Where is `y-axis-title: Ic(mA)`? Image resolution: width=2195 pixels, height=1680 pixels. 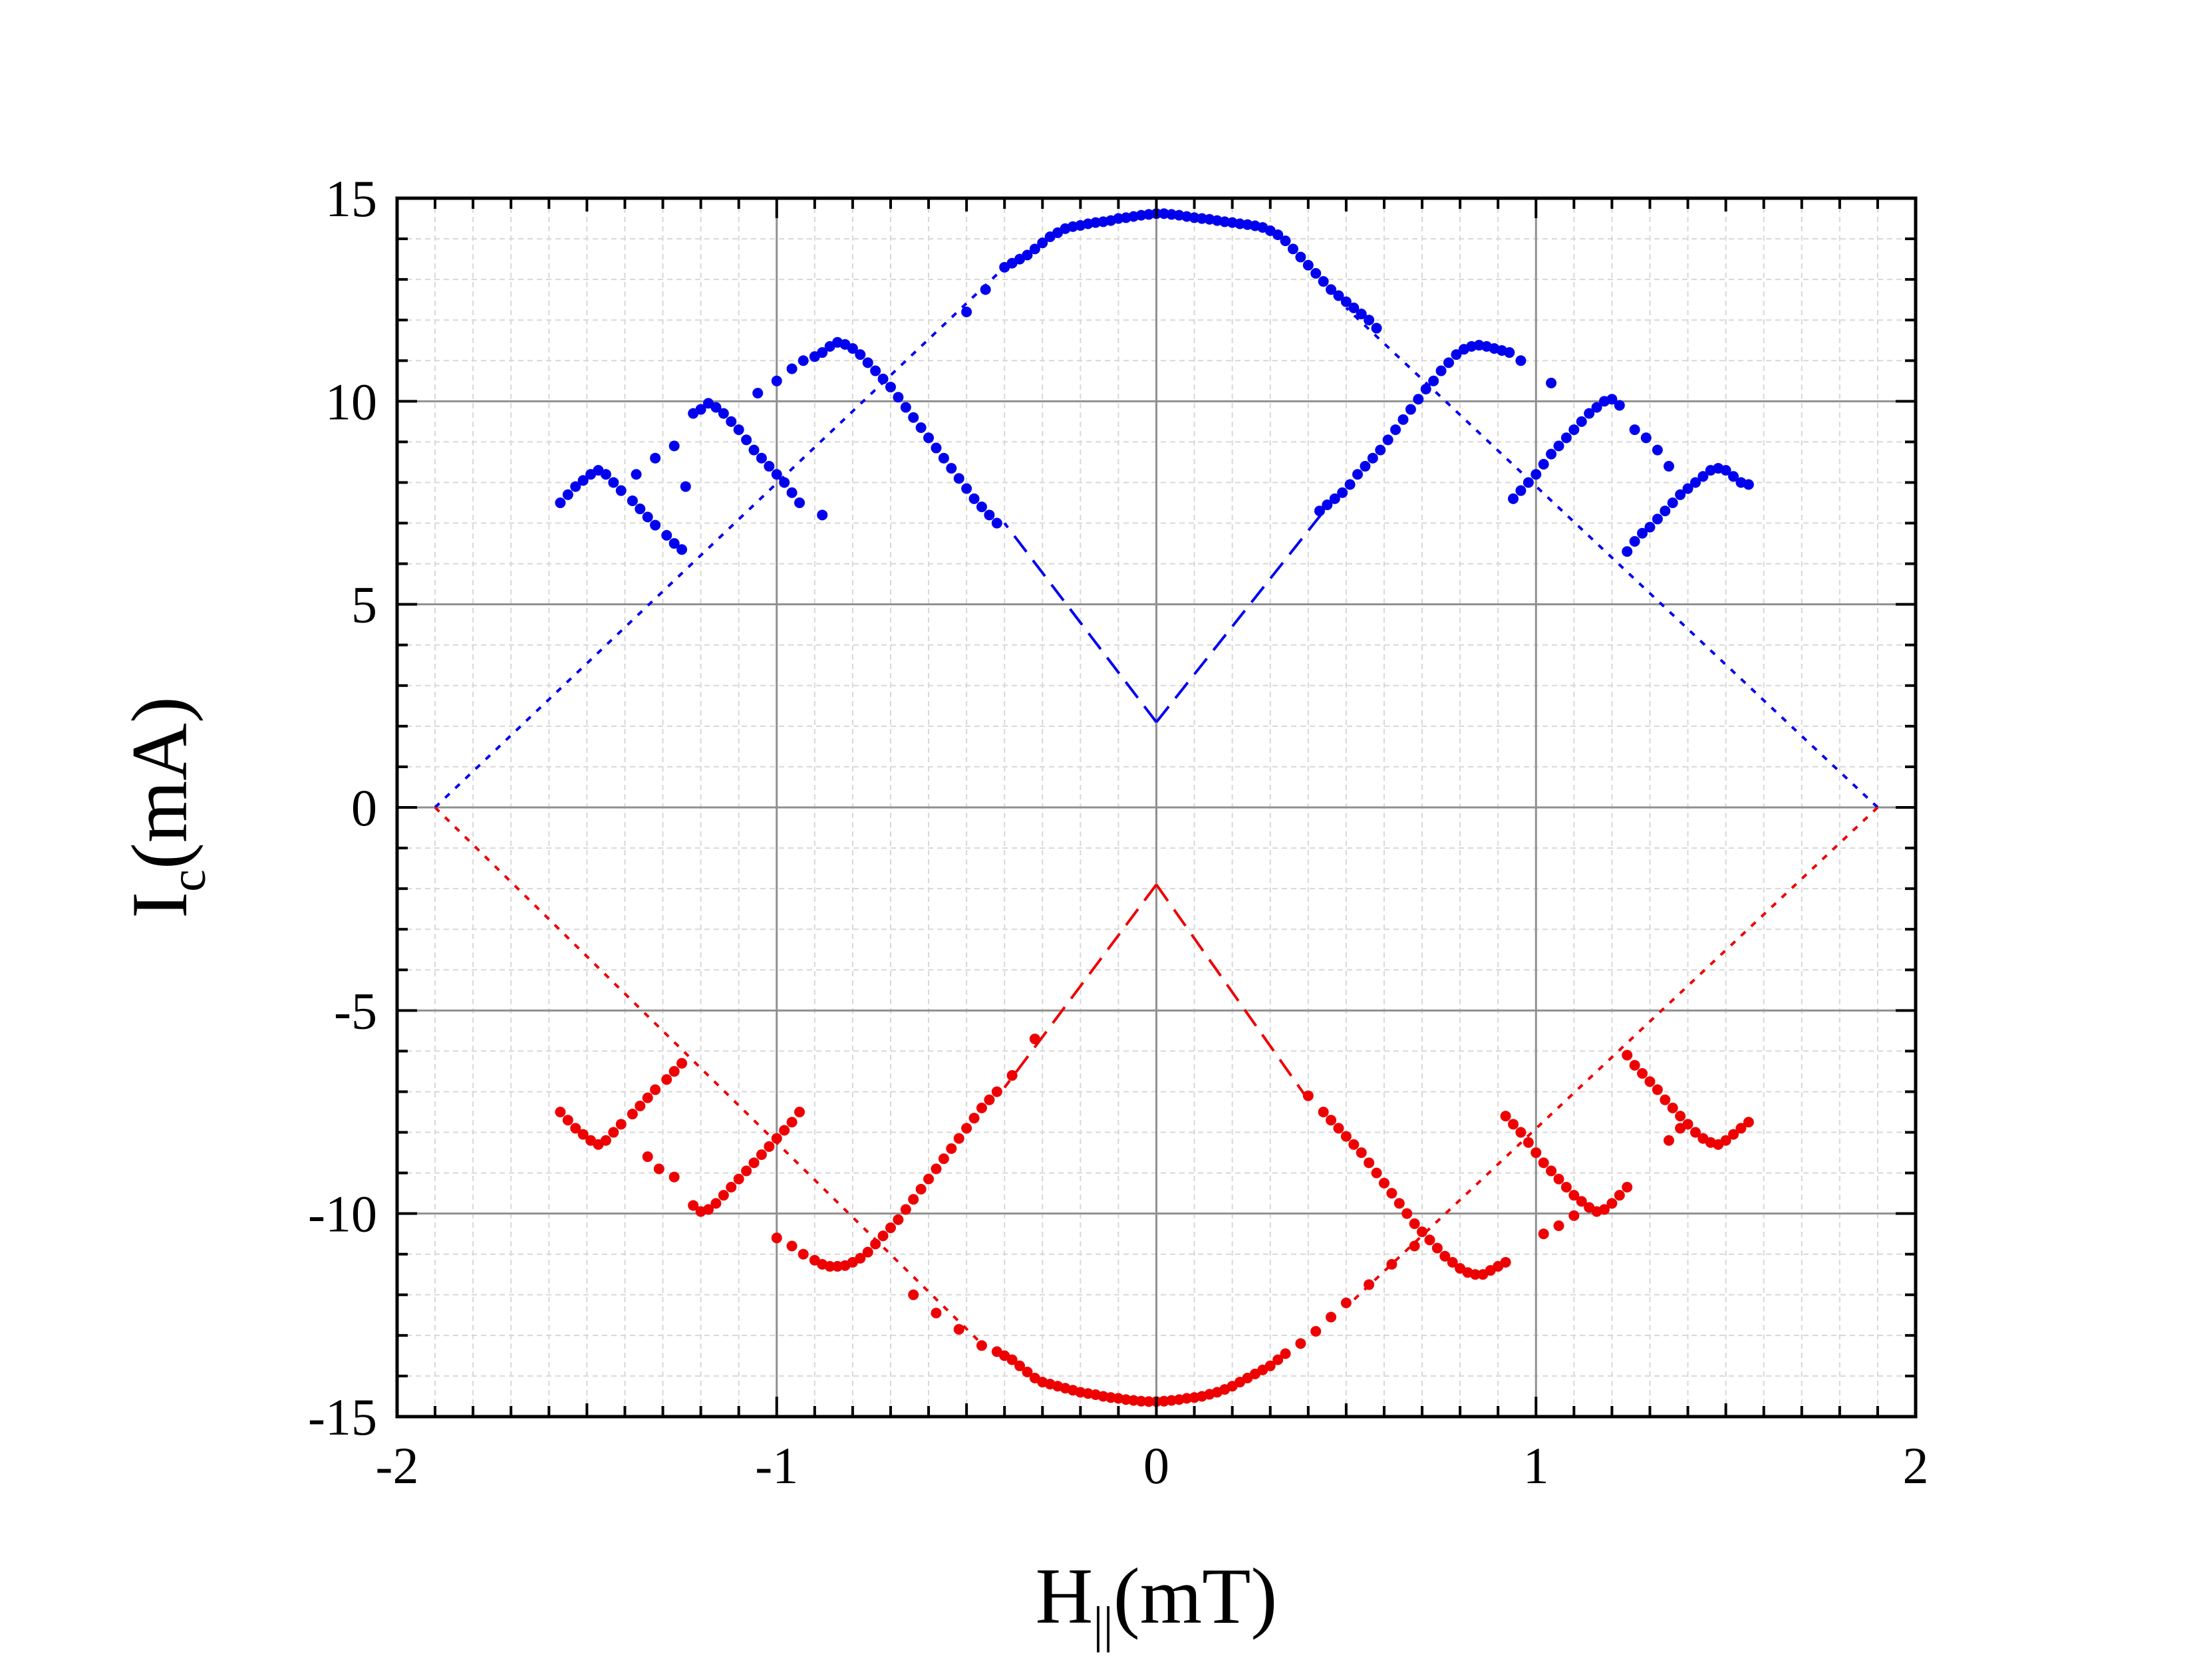
y-axis-title: Ic(mA) is located at coordinates (165, 807).